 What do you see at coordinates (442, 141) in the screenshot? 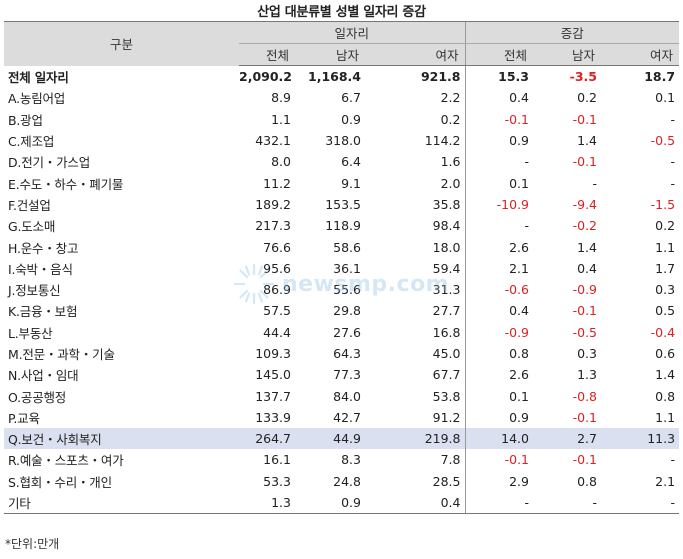
I see `cell-jobs-female: 114.2` at bounding box center [442, 141].